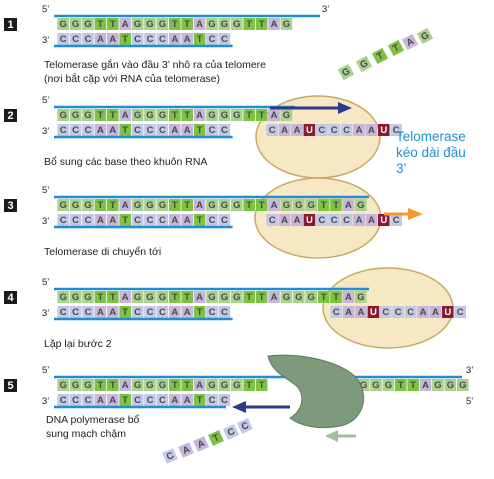 The height and width of the screenshot is (479, 494). I want to click on extension-arrow-head, so click(345, 108).